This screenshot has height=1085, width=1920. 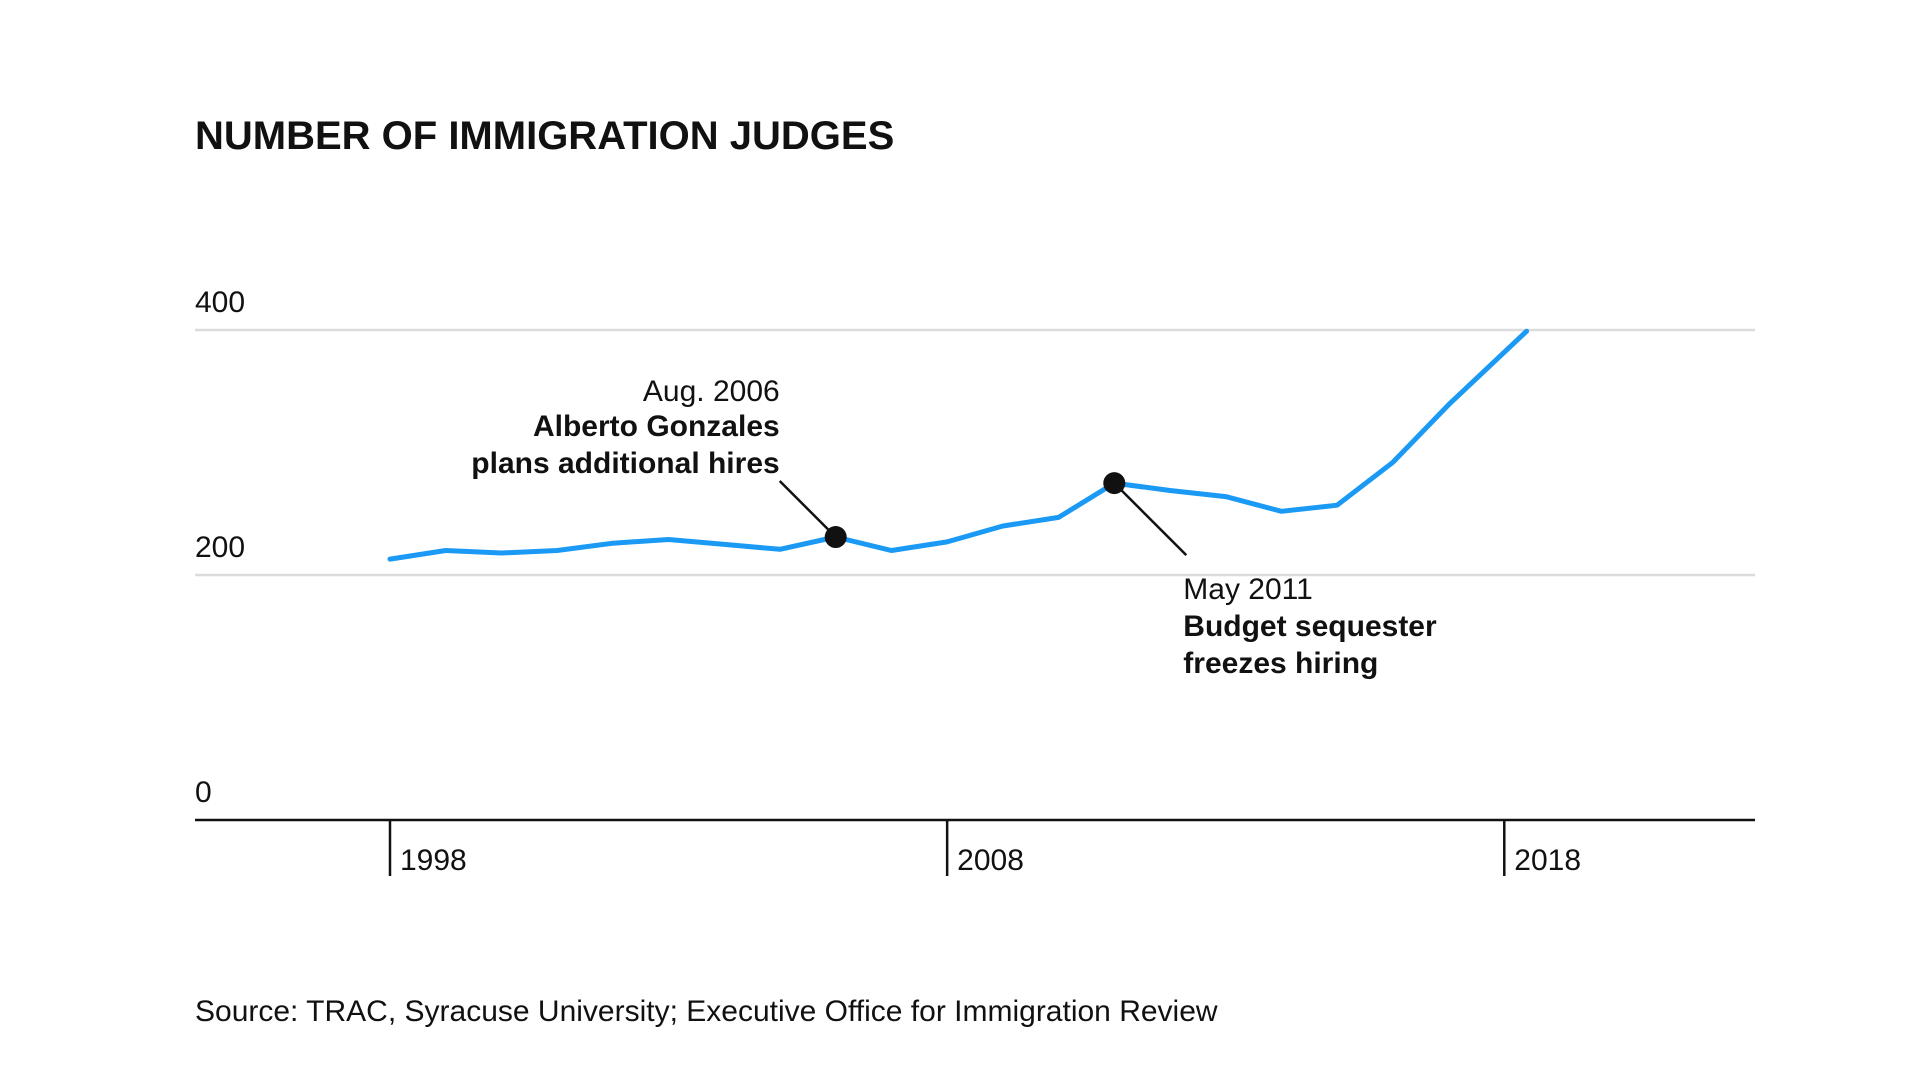 I want to click on y-tick-label-0: 0, so click(x=203, y=792).